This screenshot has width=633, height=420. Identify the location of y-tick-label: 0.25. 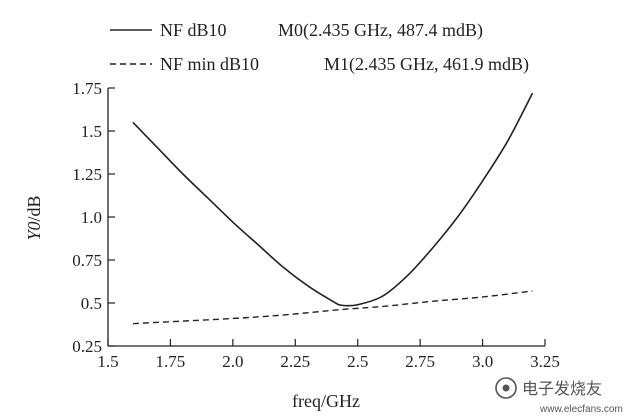
(87, 346).